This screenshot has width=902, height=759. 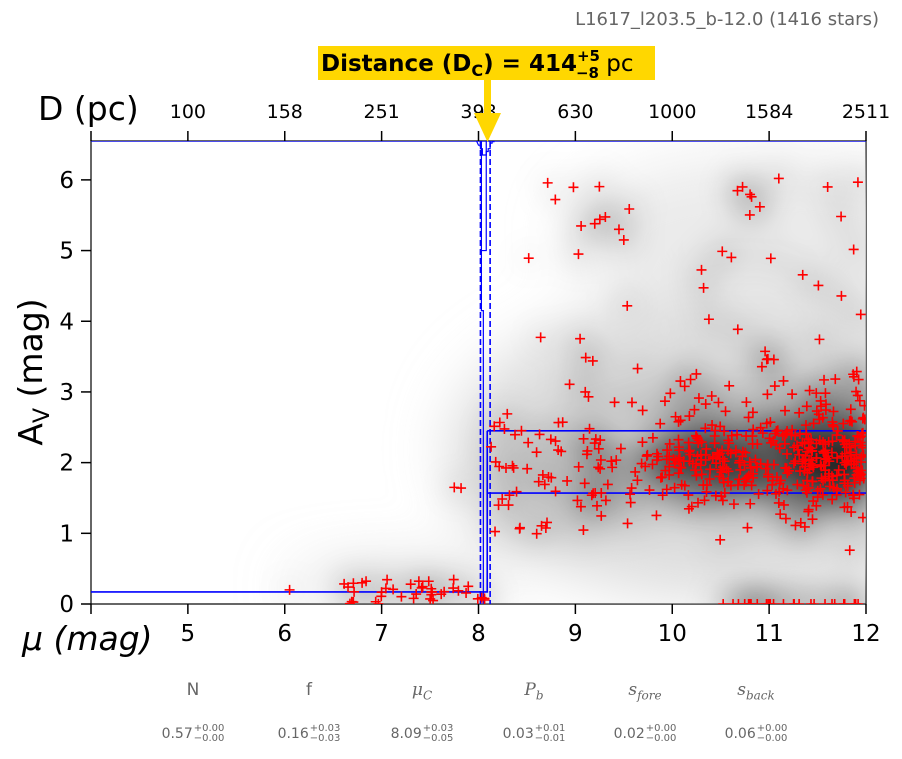 I want to click on y-tick-label: 2, so click(x=66, y=464).